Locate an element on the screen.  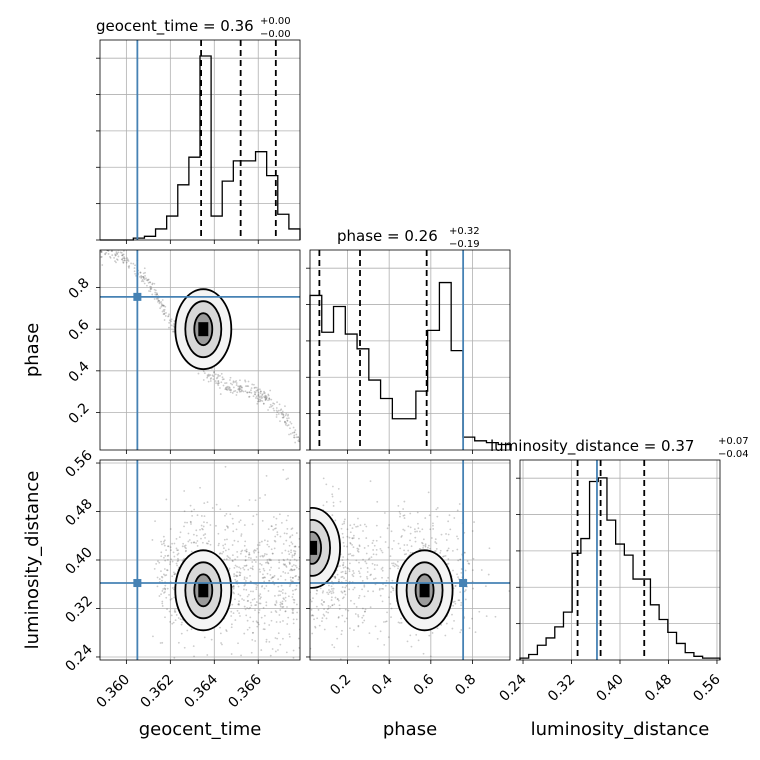
diag-panel-luminosity_distance: 0.24 0.32 0.40 0.48 0.56 is located at coordinates (610, 582).